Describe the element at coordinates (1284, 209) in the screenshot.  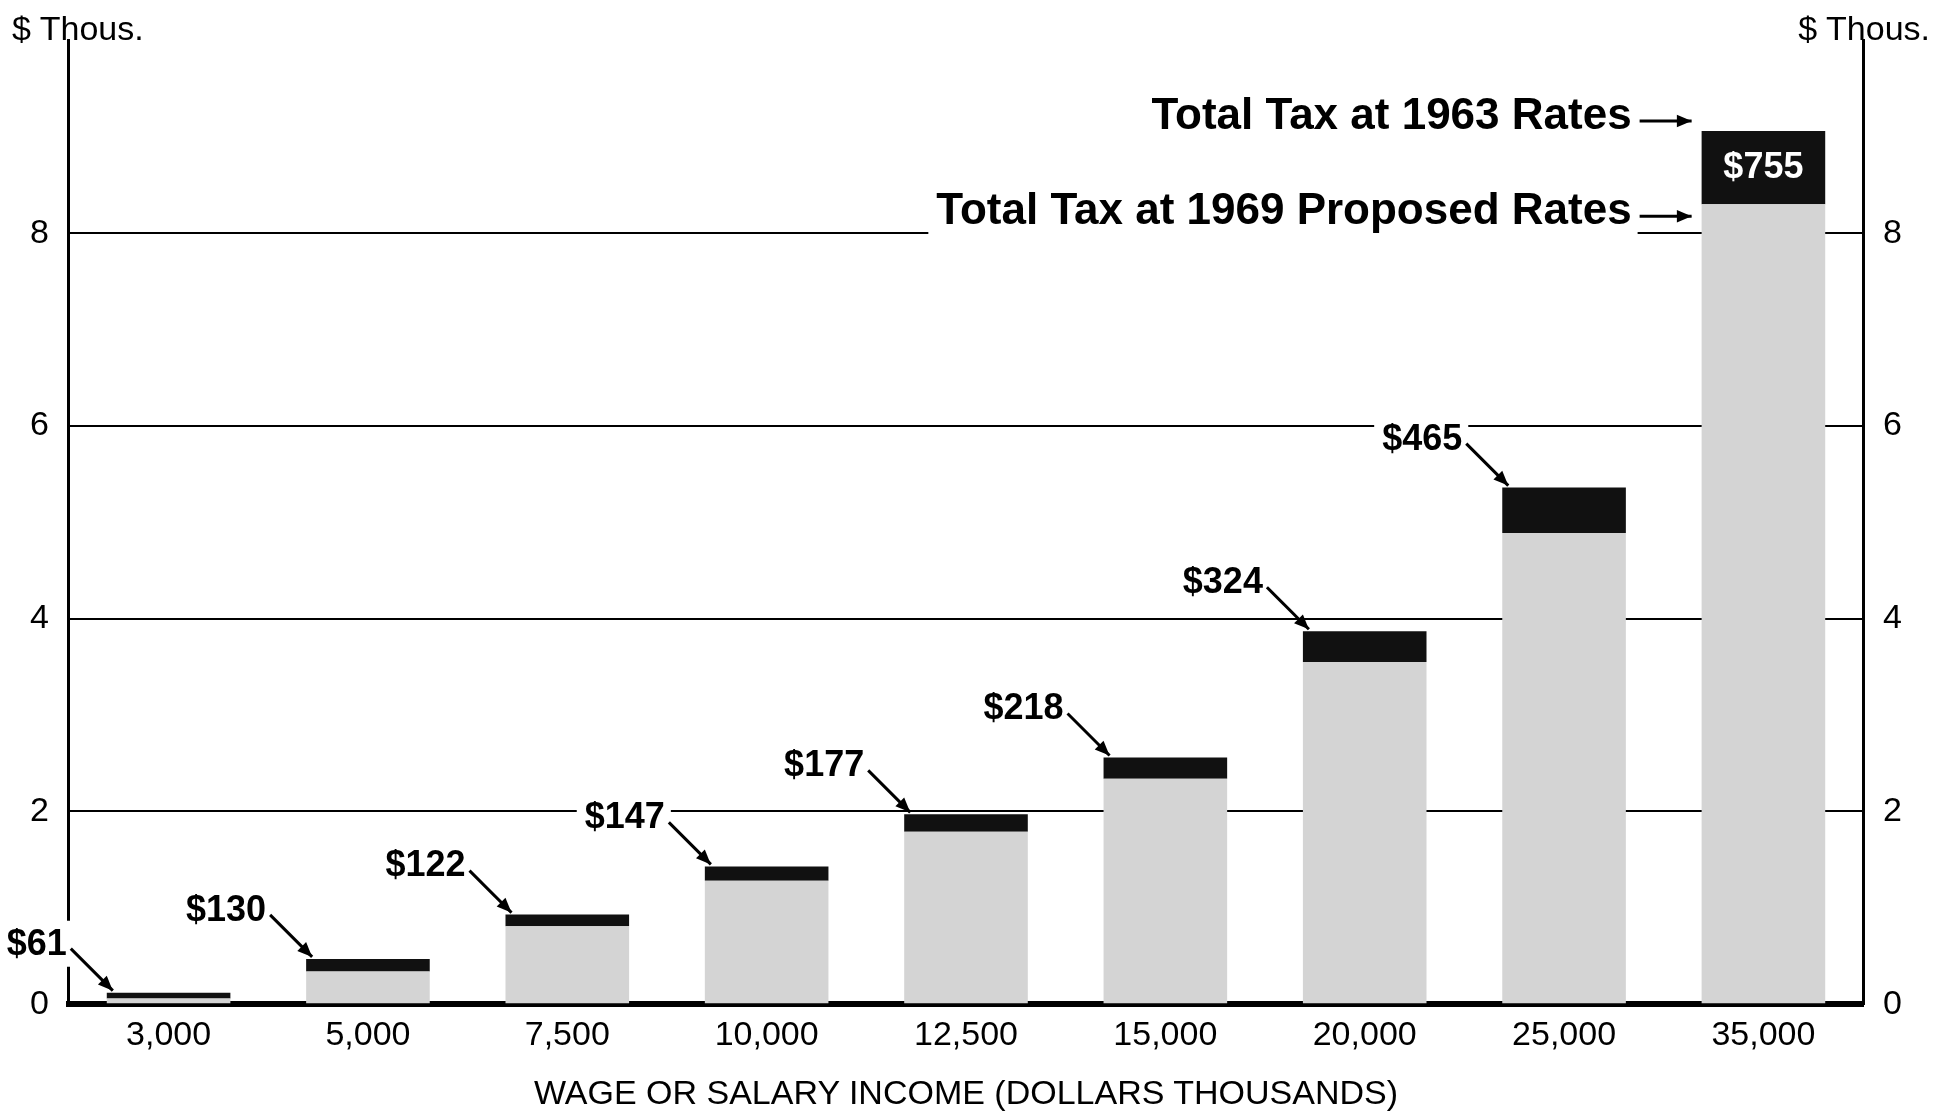
I see `series-label: Total Tax at 1969 Proposed Rates` at that location.